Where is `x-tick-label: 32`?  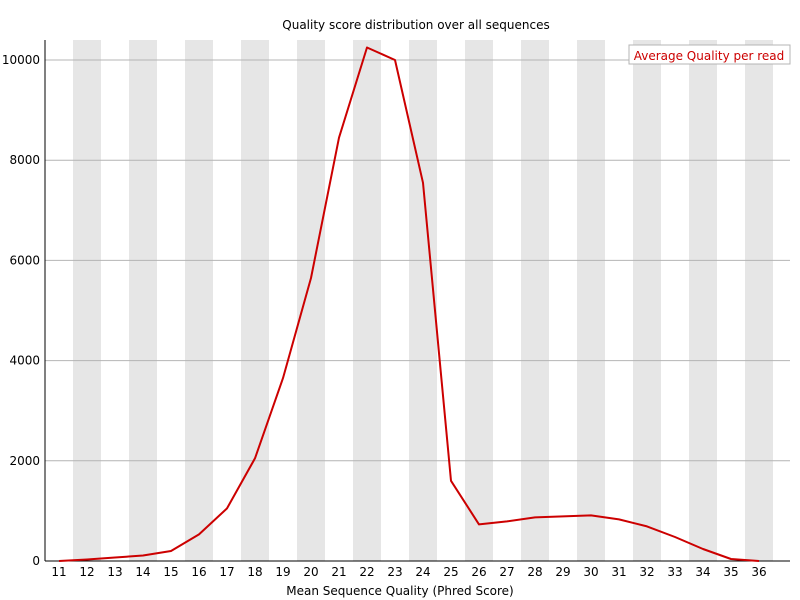
x-tick-label: 32 is located at coordinates (646, 572).